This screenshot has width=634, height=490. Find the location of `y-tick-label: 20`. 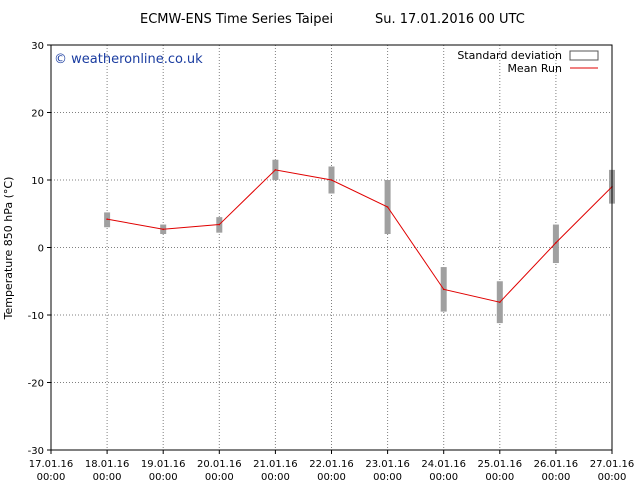

y-tick-label: 20 is located at coordinates (37, 114).